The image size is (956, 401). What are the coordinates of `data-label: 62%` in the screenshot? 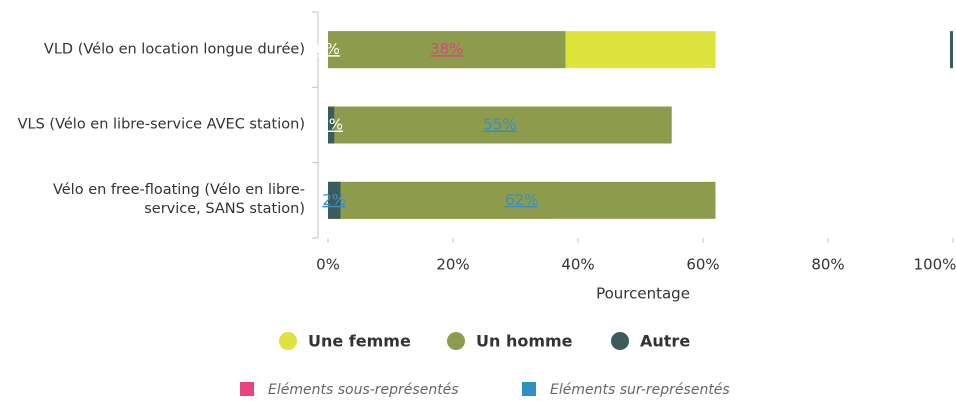 It's located at (521, 200).